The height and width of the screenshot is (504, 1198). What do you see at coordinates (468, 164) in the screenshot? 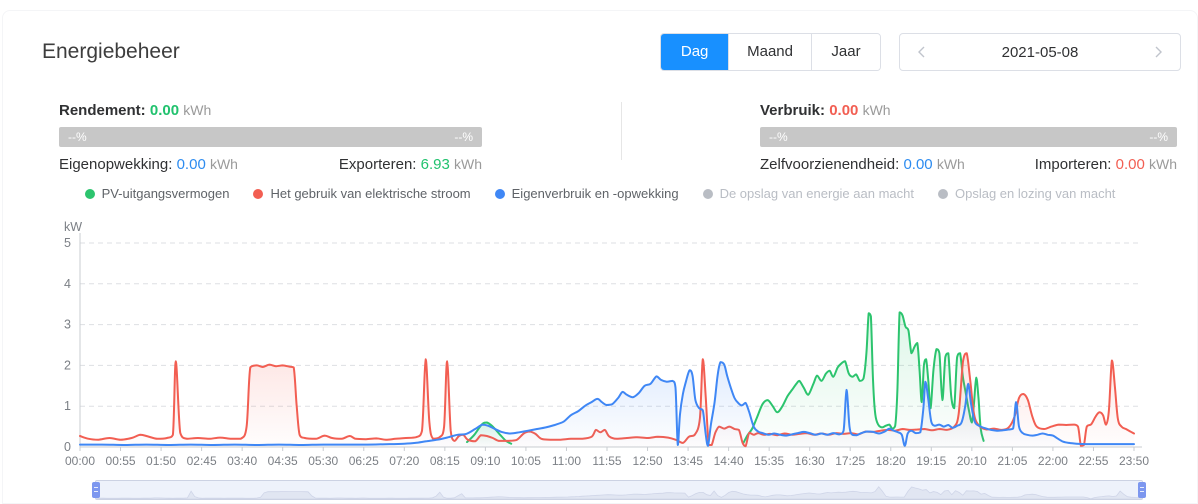
I see `exporteren-unit: kWh` at bounding box center [468, 164].